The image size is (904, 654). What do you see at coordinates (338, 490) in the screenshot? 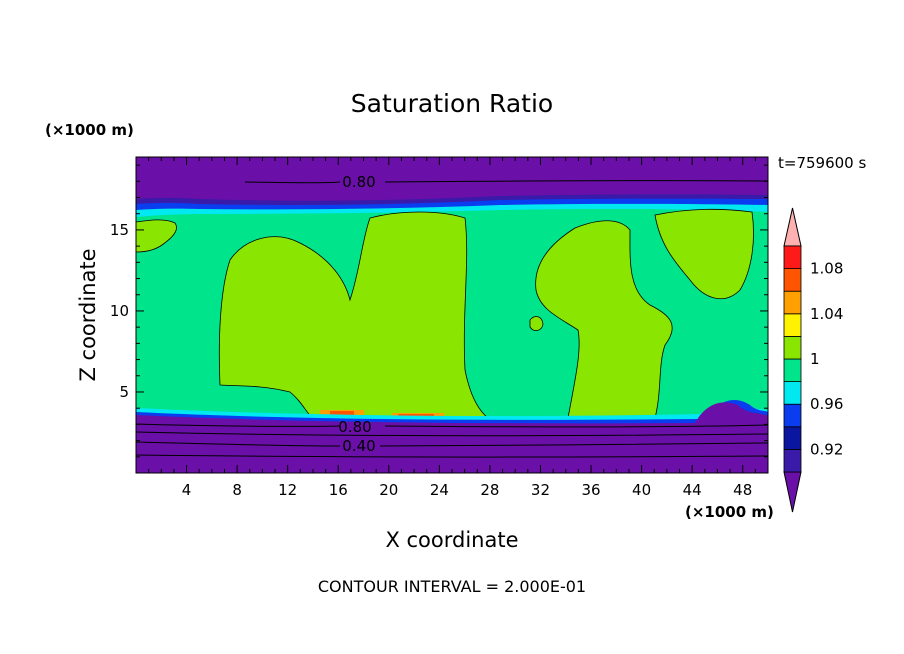
I see `x-tick-label: 16` at bounding box center [338, 490].